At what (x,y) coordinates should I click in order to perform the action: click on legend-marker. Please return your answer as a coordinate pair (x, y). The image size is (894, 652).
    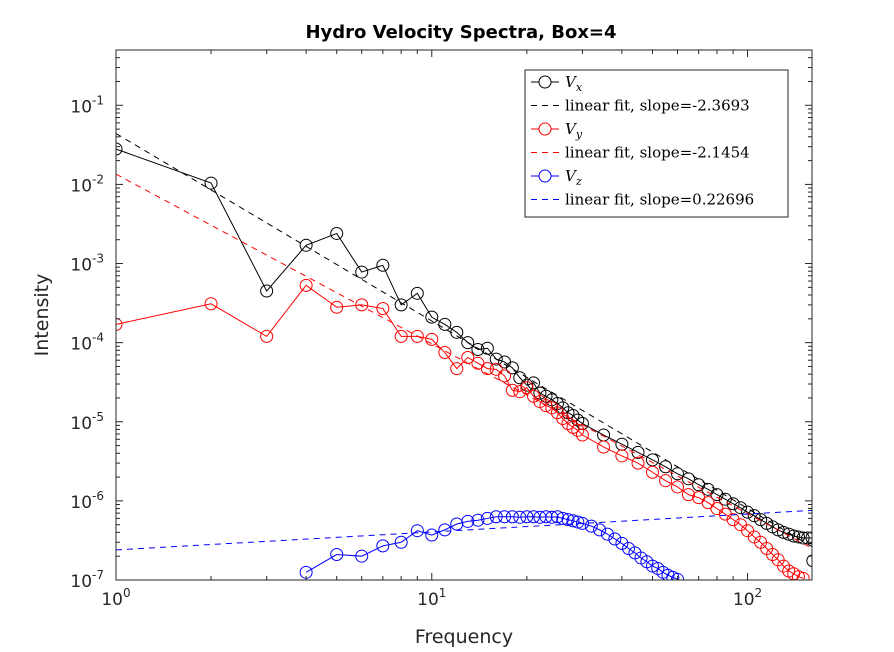
    Looking at the image, I should click on (545, 176).